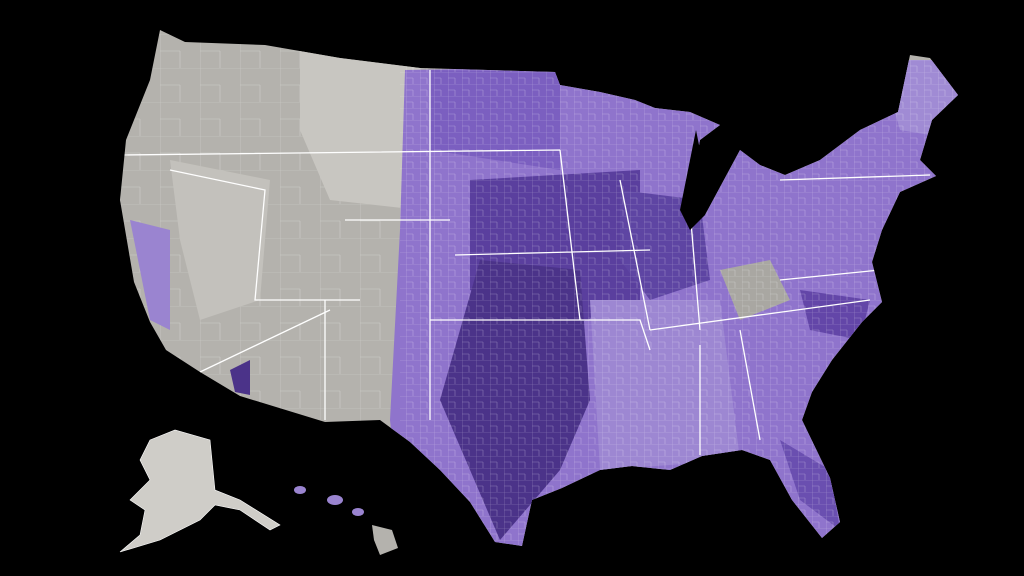 This screenshot has width=1024, height=576. I want to click on hawaii-big-island, so click(385, 540).